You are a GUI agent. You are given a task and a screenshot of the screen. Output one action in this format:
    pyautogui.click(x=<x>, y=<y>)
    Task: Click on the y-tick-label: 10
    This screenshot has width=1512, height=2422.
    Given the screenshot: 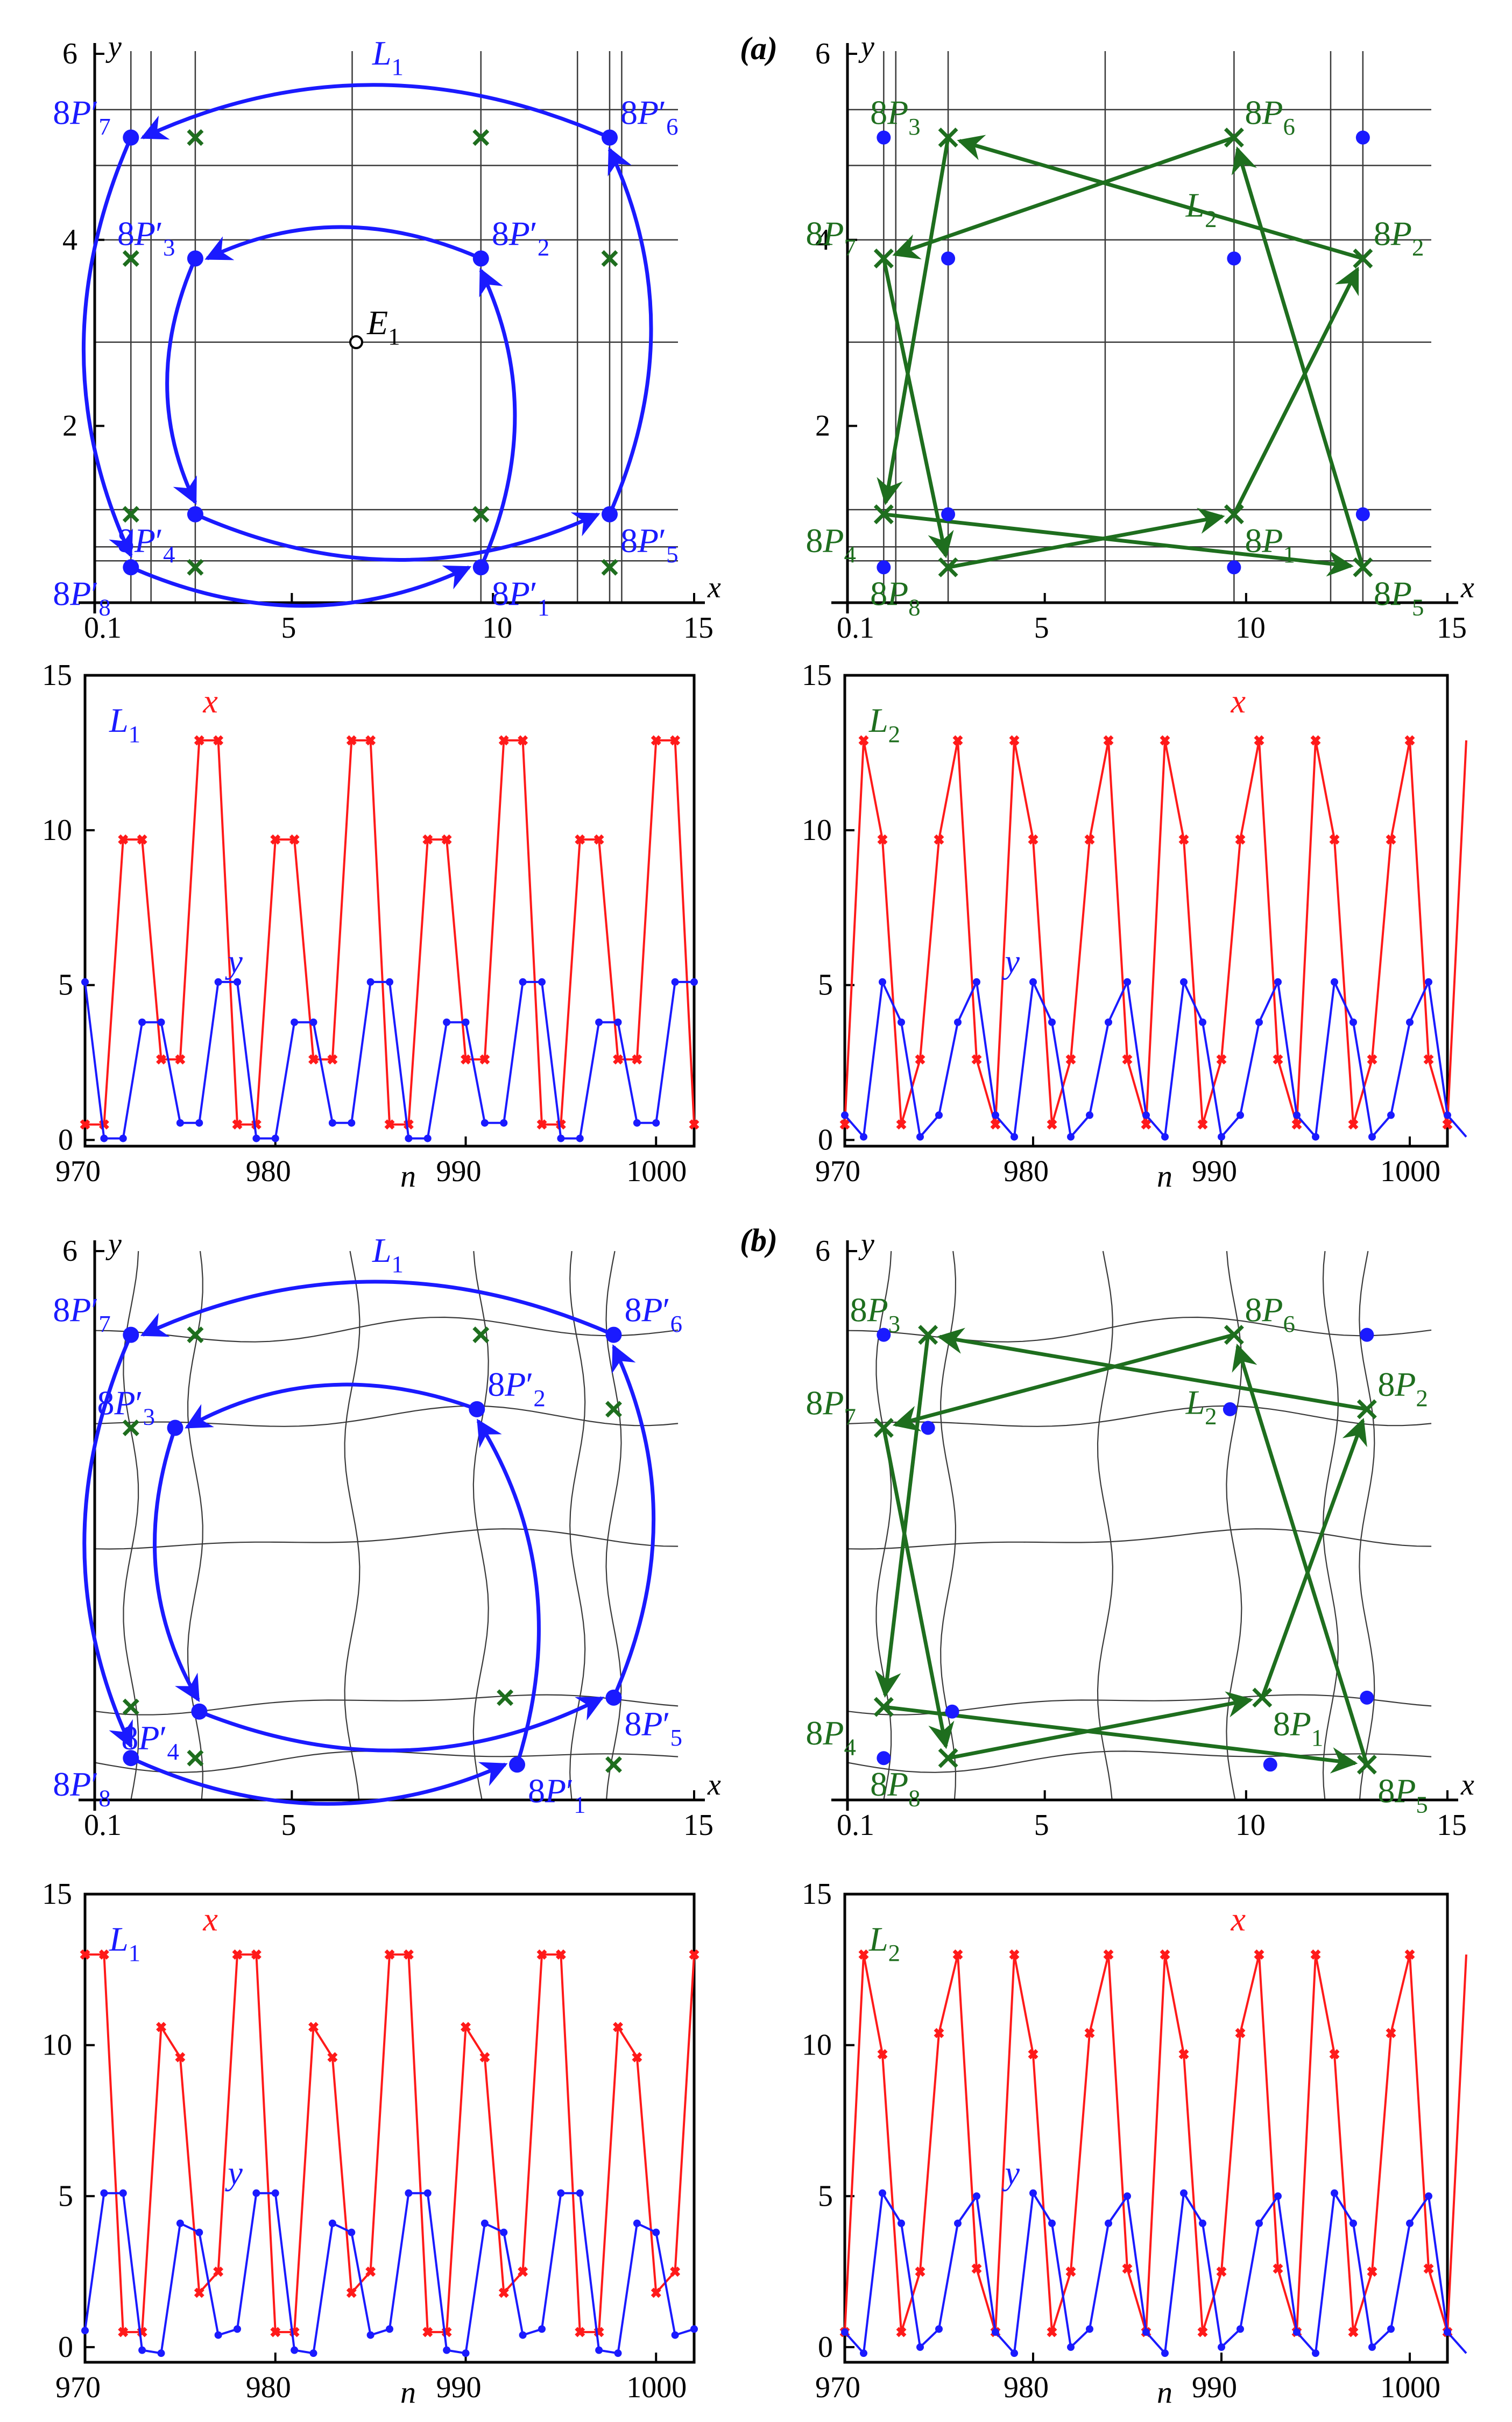 What is the action you would take?
    pyautogui.click(x=57, y=2045)
    